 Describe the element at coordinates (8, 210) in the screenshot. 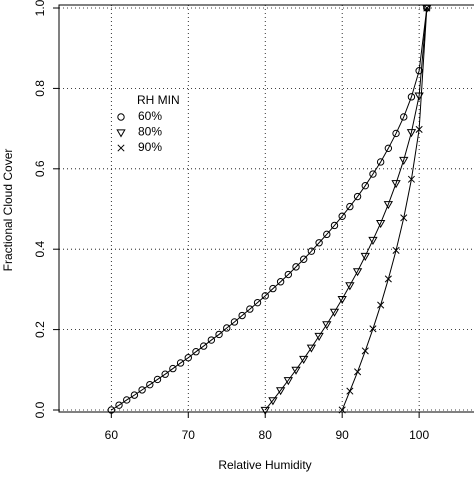

I see `y-axis-title: Fractional Cloud Cover` at that location.